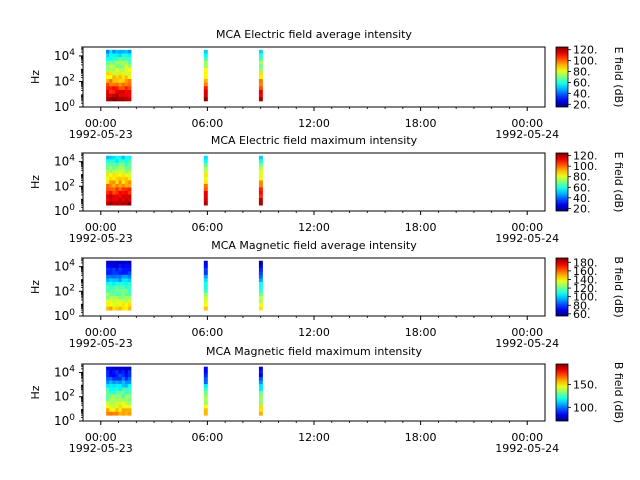 This screenshot has width=640, height=480. What do you see at coordinates (64, 315) in the screenshot?
I see `y-tick-label: 100` at bounding box center [64, 315].